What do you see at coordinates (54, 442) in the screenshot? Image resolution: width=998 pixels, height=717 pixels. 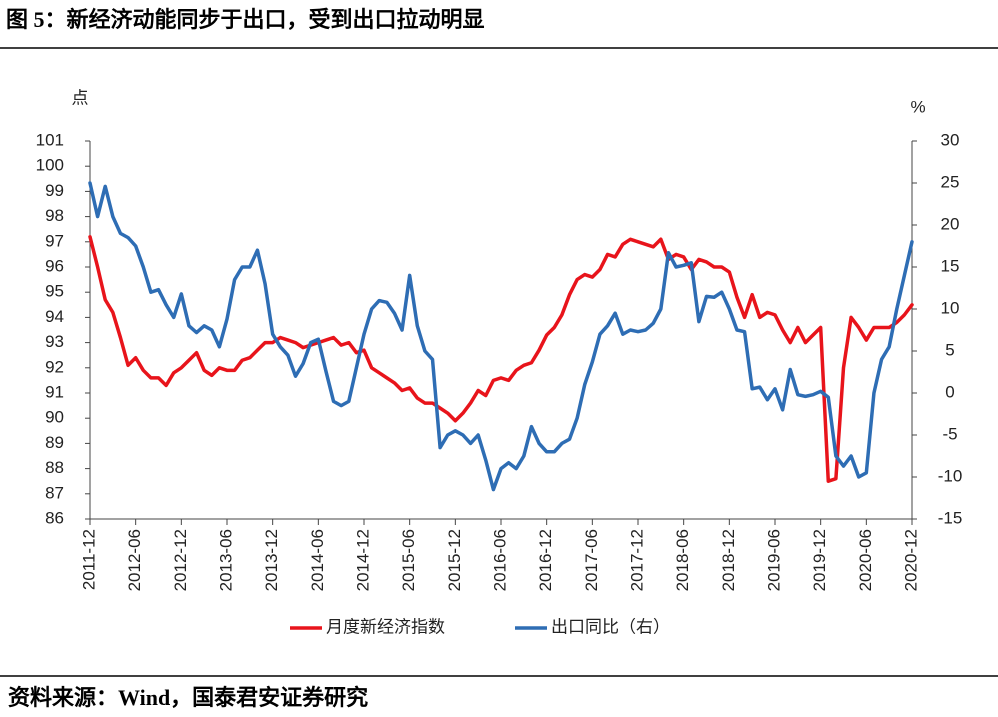 I see `y-tick-label: 89` at bounding box center [54, 442].